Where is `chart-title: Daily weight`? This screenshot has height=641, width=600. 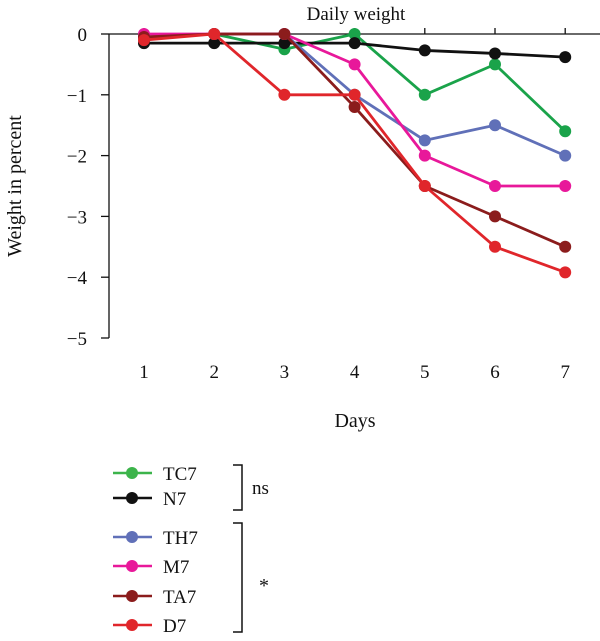
chart-title: Daily weight is located at coordinates (356, 14).